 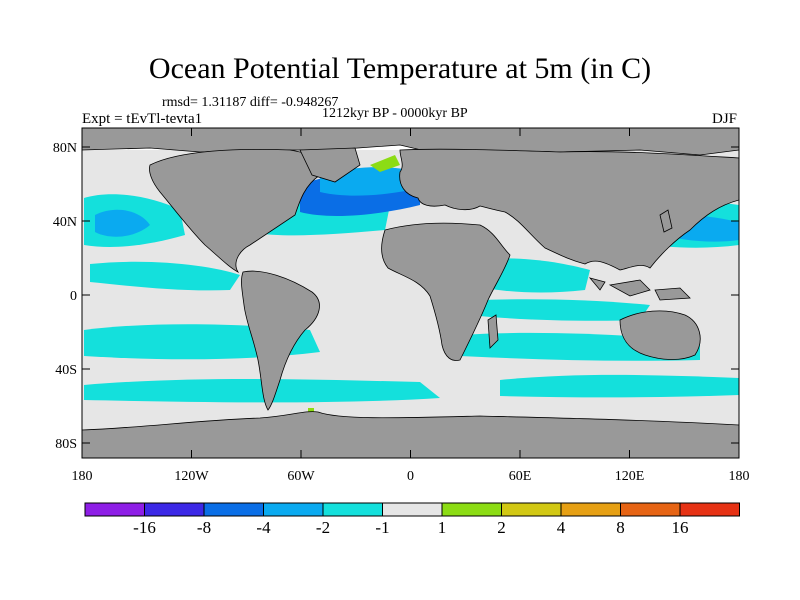 What do you see at coordinates (395, 113) in the screenshot?
I see `time-period: 1212kyr BP - 0000kyr BP` at bounding box center [395, 113].